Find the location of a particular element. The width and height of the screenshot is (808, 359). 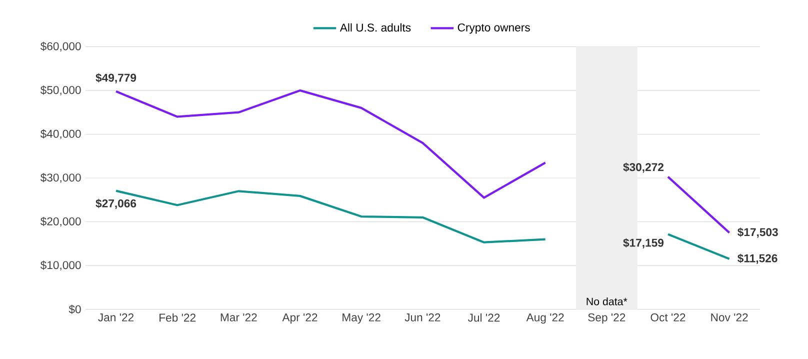

data-label: $49,779 is located at coordinates (116, 78).